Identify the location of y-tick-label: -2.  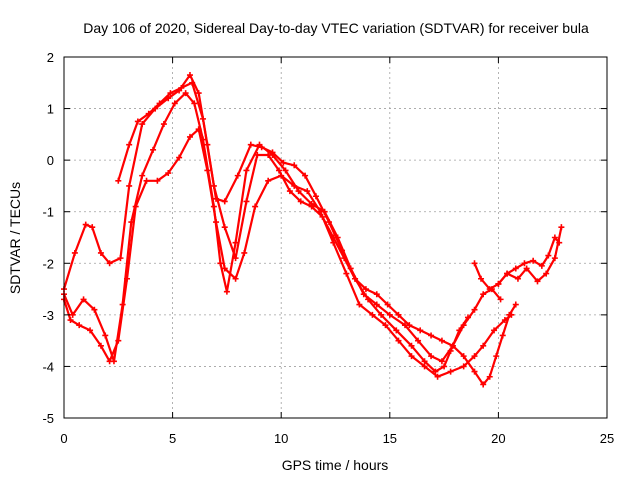
(48, 263).